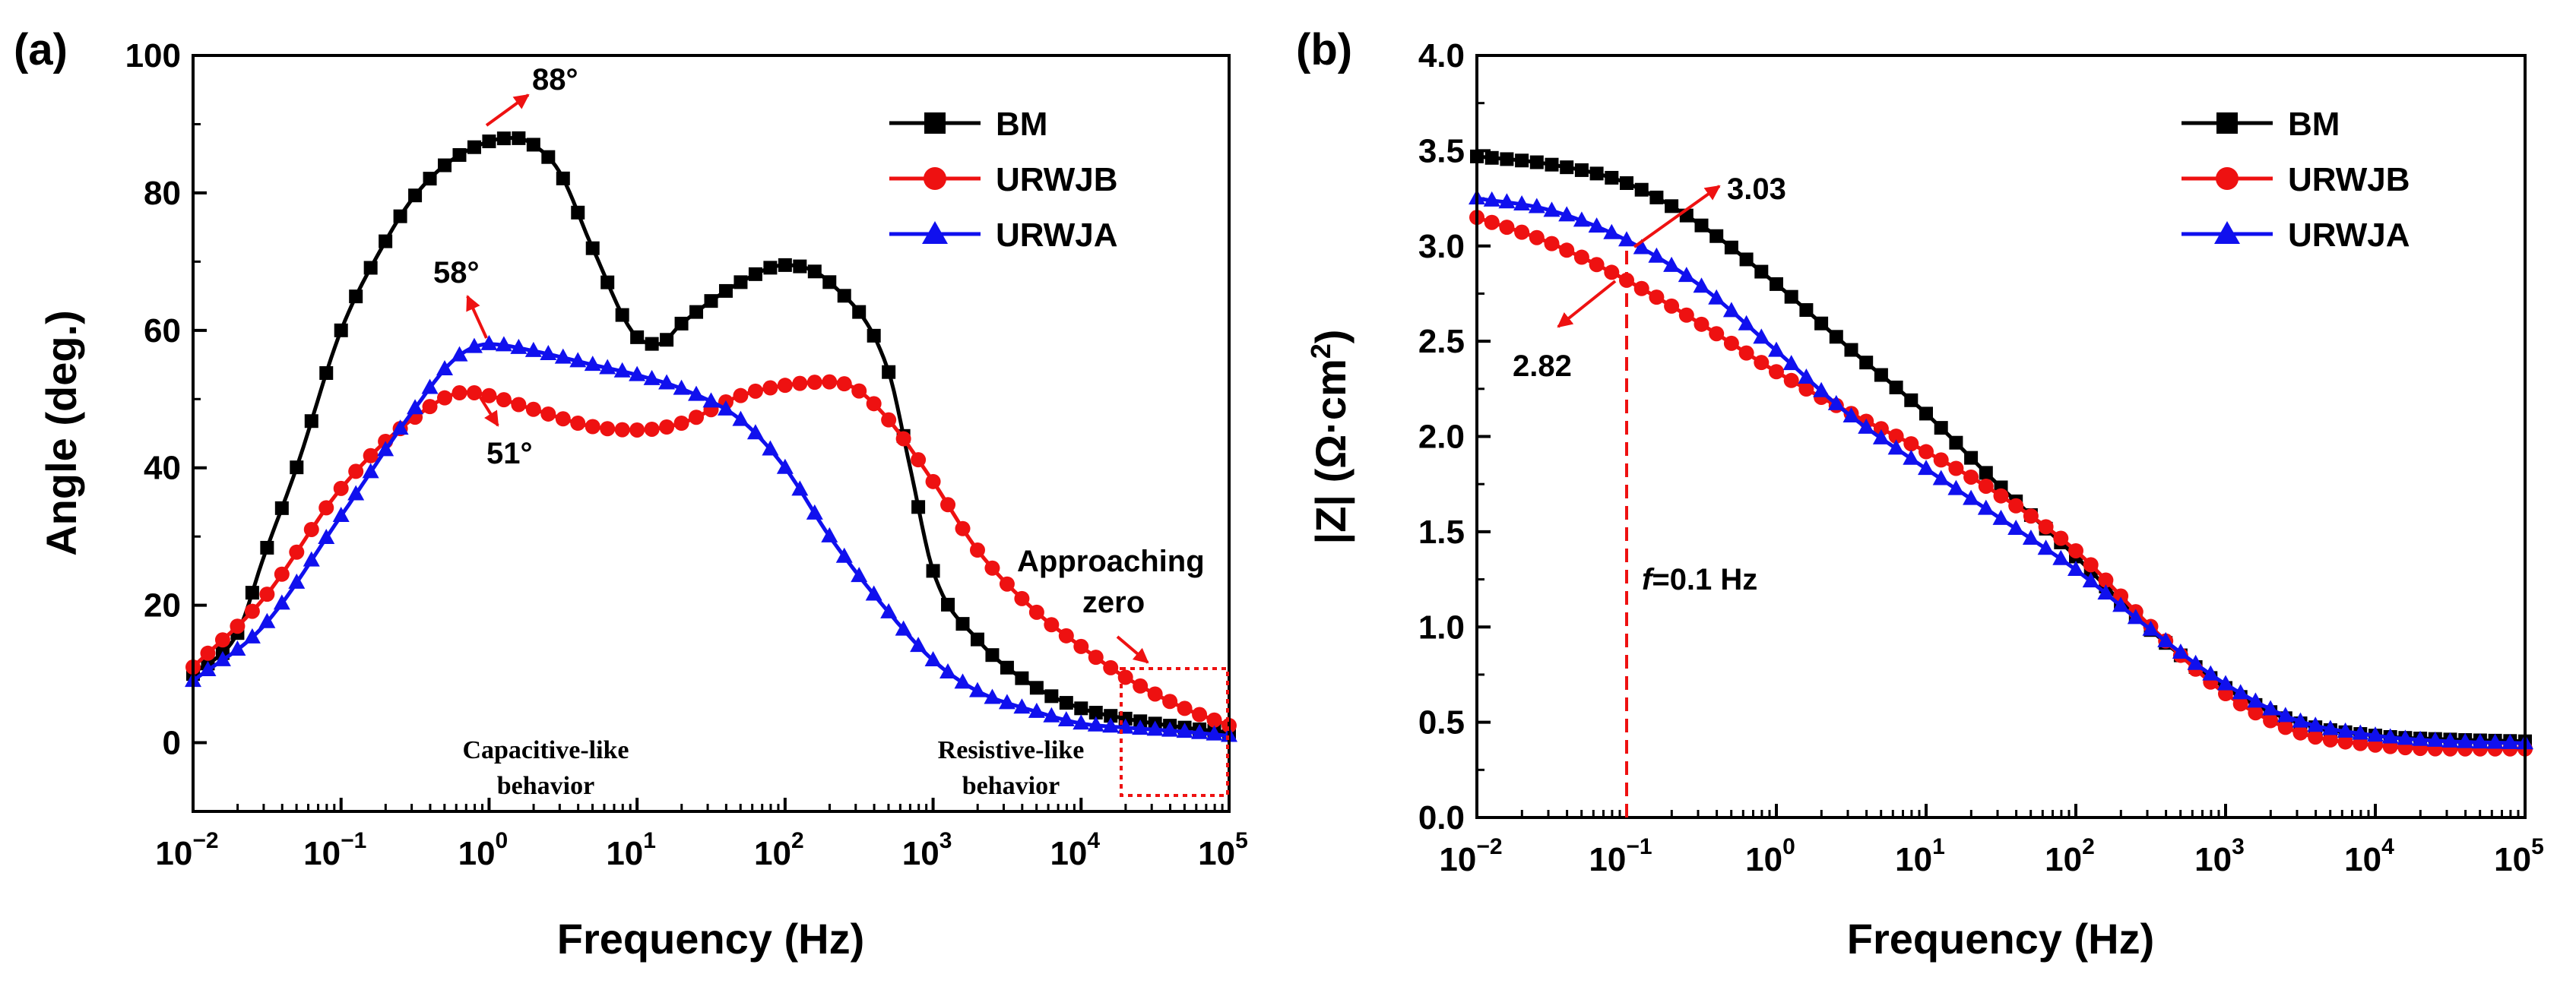 The image size is (2576, 993). Describe the element at coordinates (1470, 856) in the screenshot. I see `x-tick-label: 10⁻²` at that location.